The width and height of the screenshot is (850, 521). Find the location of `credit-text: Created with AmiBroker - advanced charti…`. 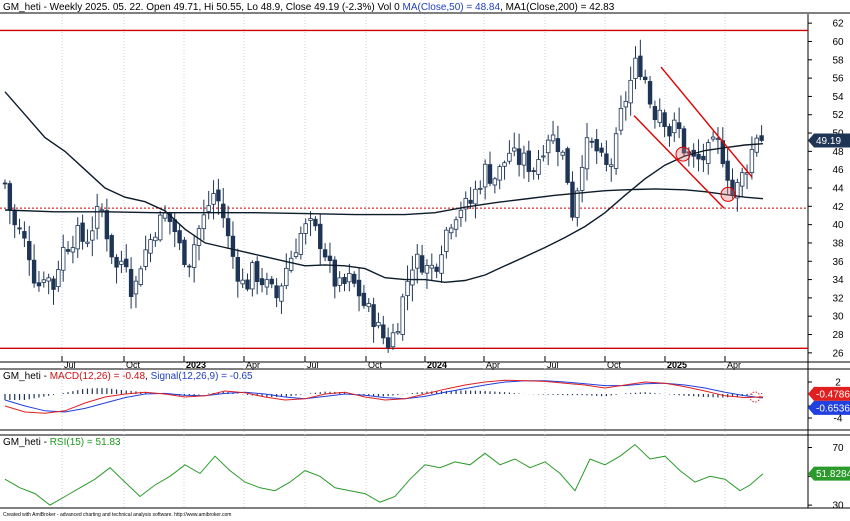

credit-text: Created with AmiBroker - advanced charti… is located at coordinates (117, 515).